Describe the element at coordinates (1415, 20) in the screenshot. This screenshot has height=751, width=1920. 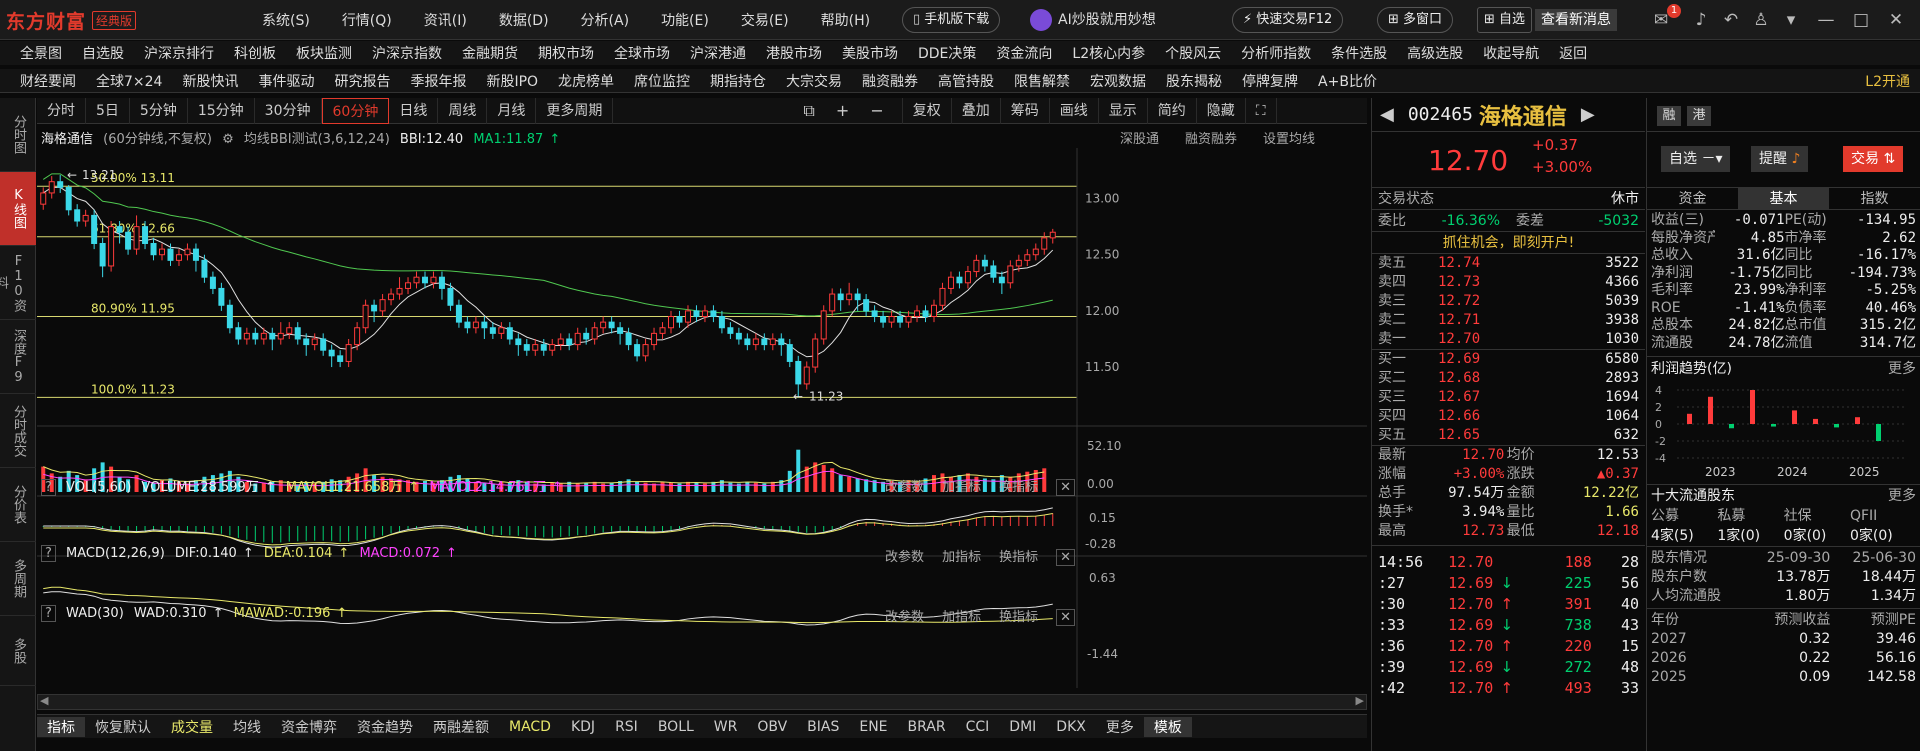
I see `multi-window-button: ⊞ 多窗口` at that location.